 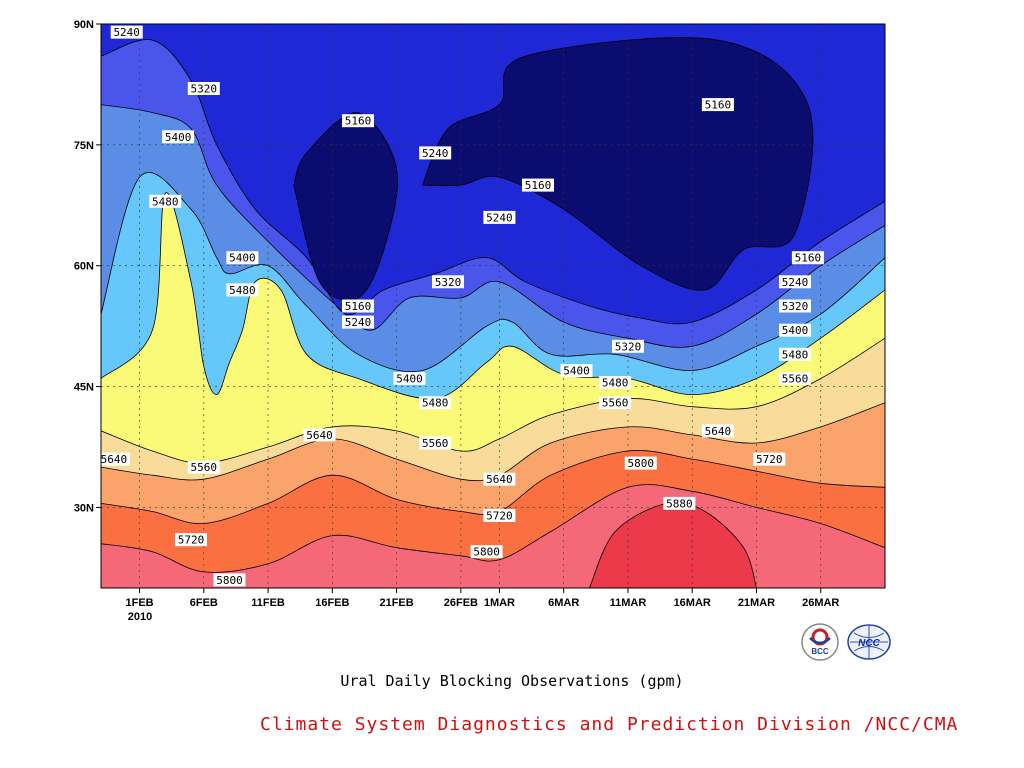 What do you see at coordinates (461, 603) in the screenshot?
I see `x-tick-label-5: 26FEB` at bounding box center [461, 603].